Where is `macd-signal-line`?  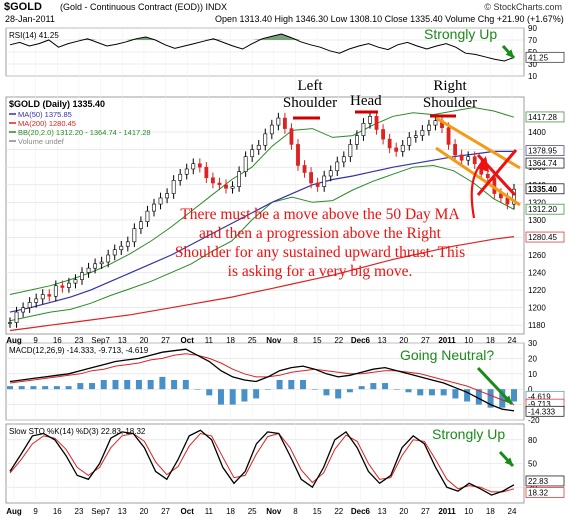
macd-signal-line is located at coordinates (262, 379).